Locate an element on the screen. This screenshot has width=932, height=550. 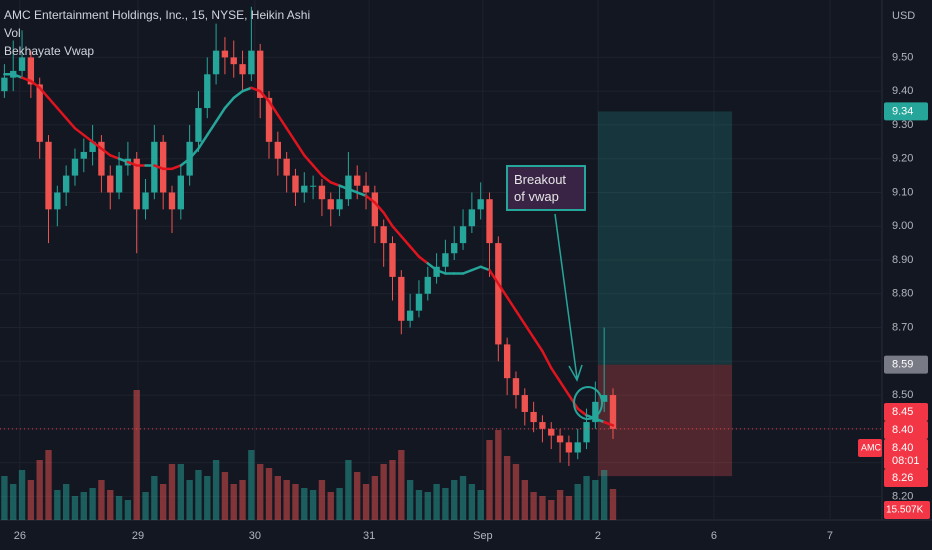
annotation: Breakout of vwap is located at coordinates (546, 188).